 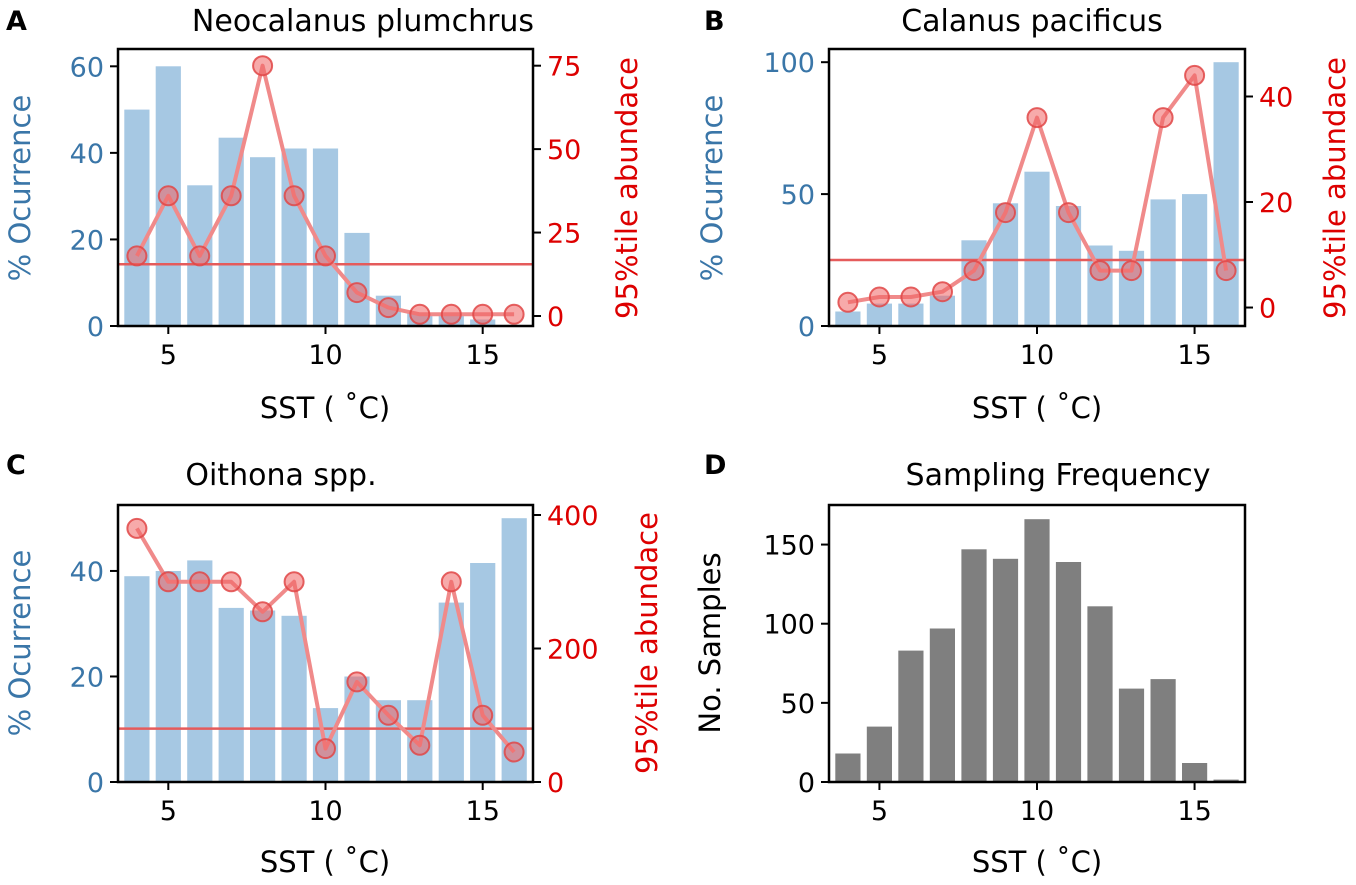 I want to click on y2-tick-label-b-40: 40, so click(x=1276, y=97).